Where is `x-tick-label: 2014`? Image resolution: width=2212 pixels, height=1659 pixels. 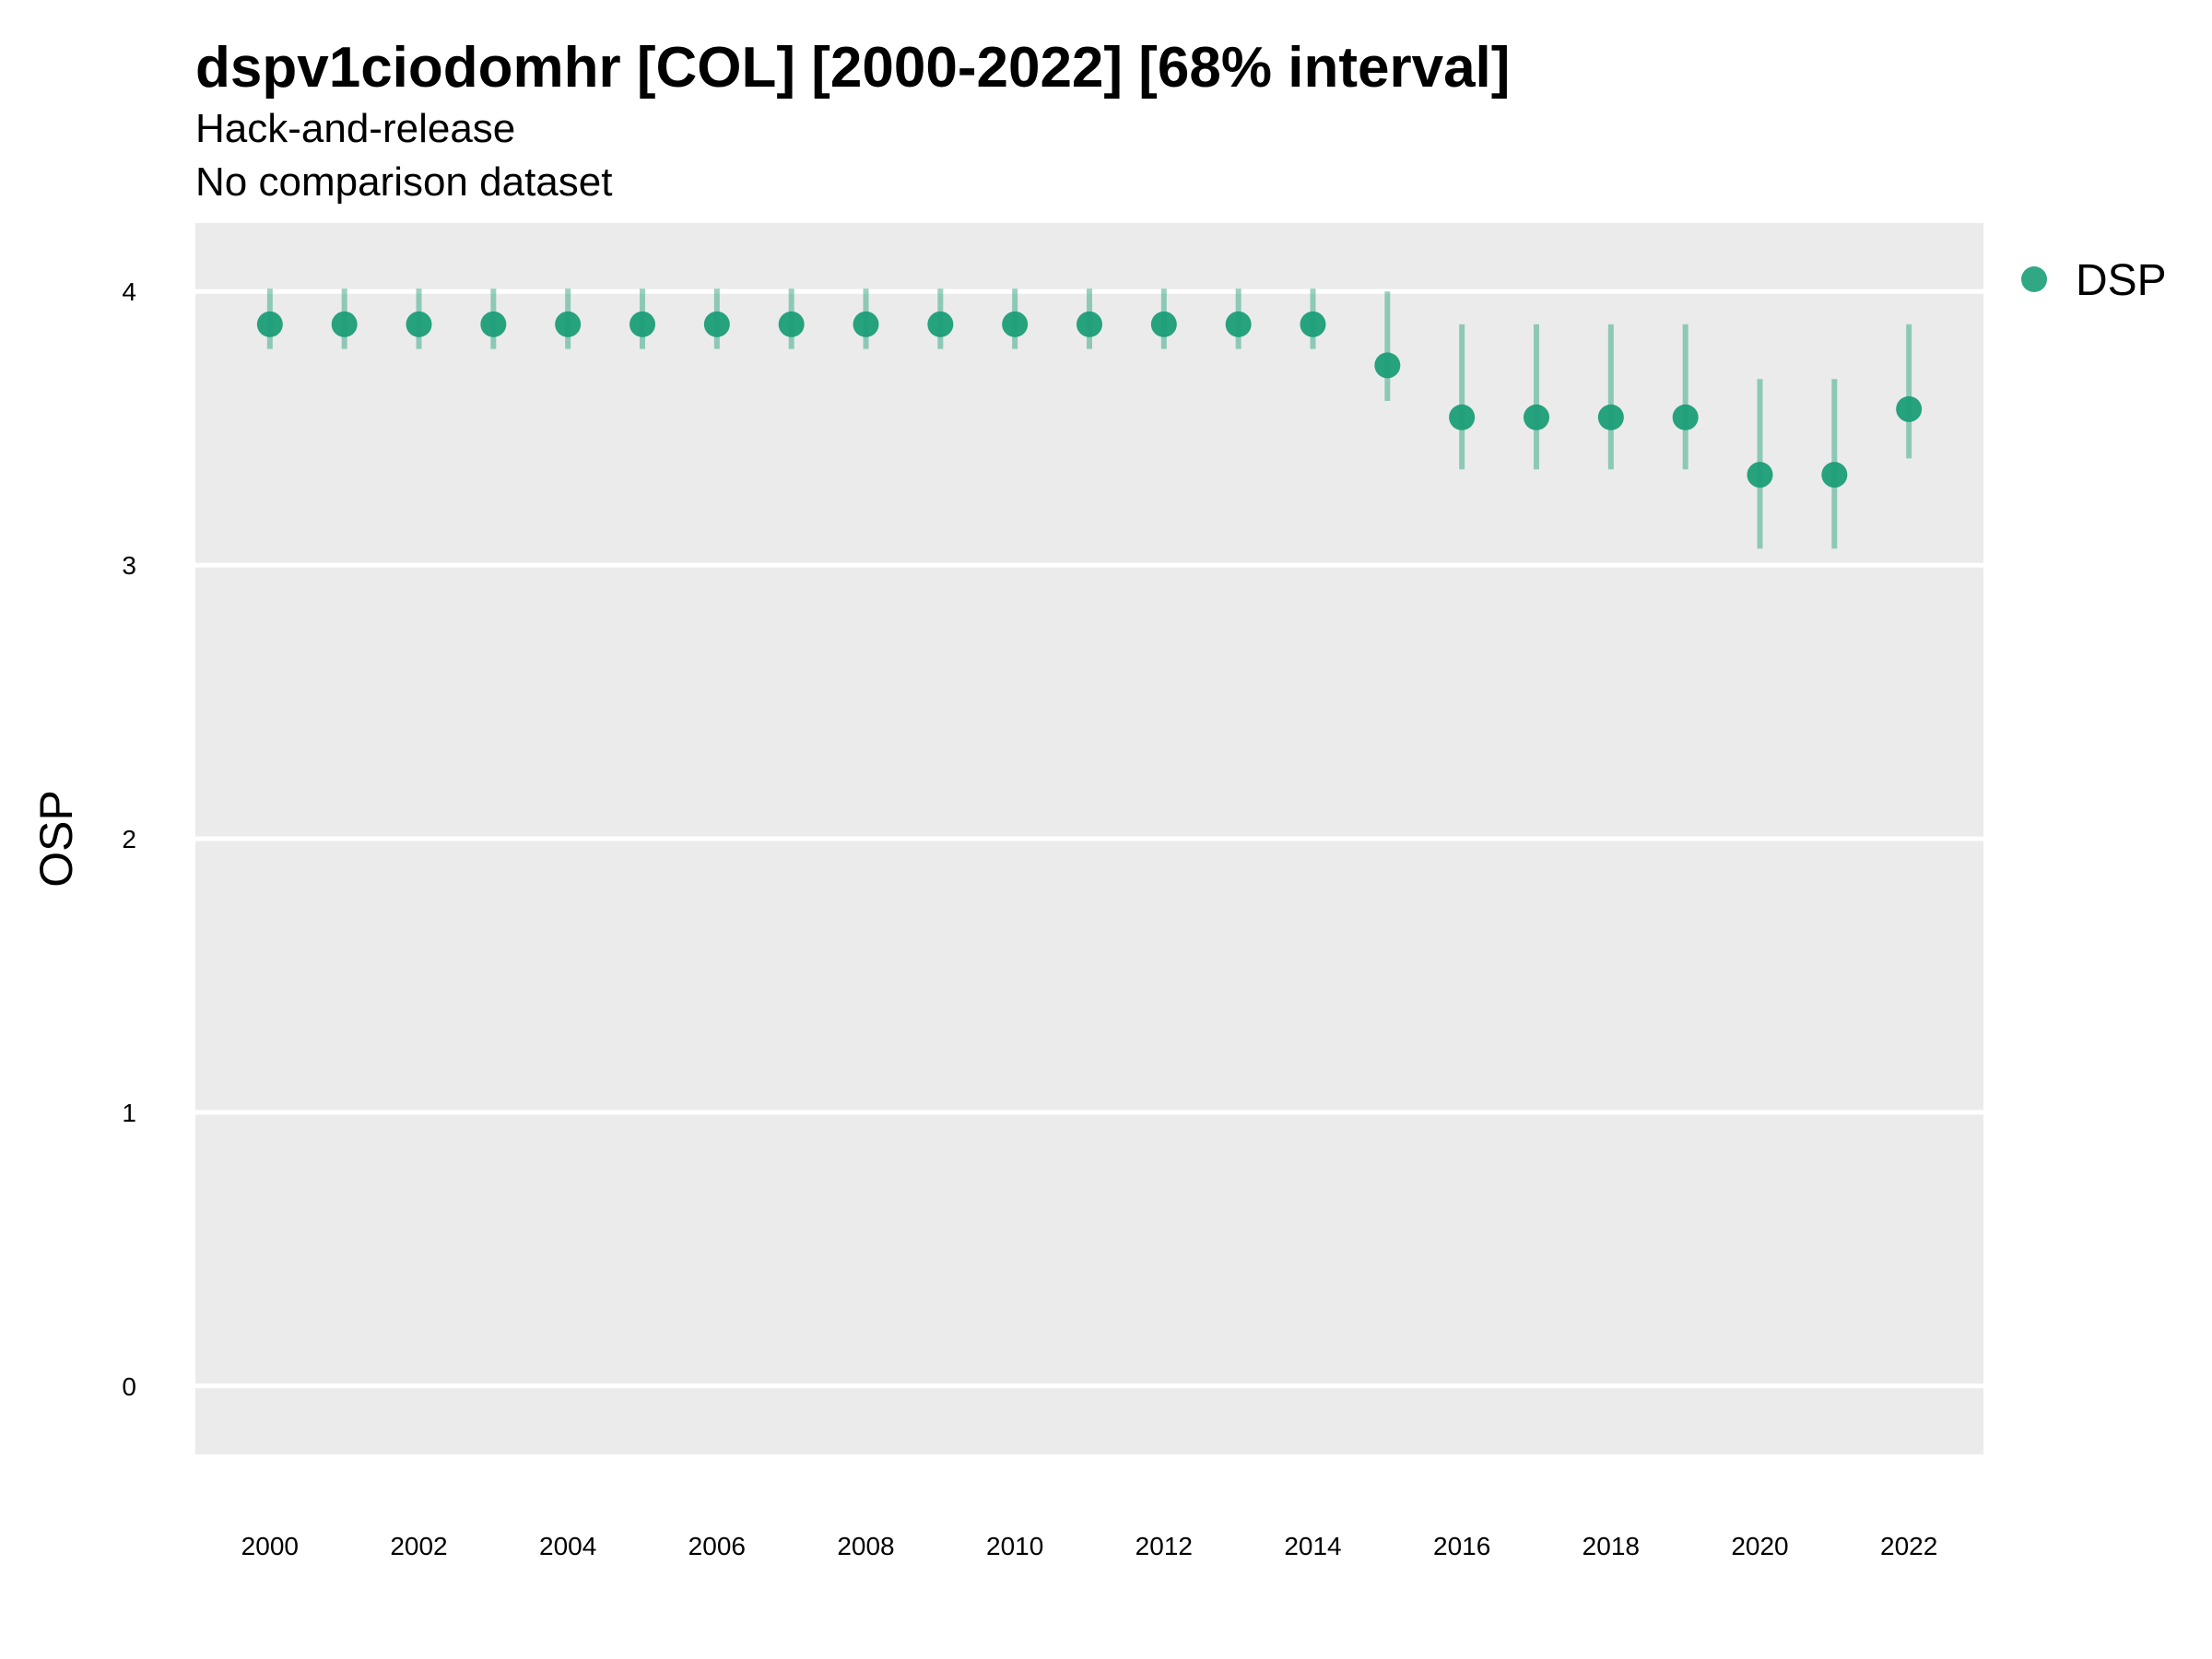
x-tick-label: 2014 is located at coordinates (1312, 1546).